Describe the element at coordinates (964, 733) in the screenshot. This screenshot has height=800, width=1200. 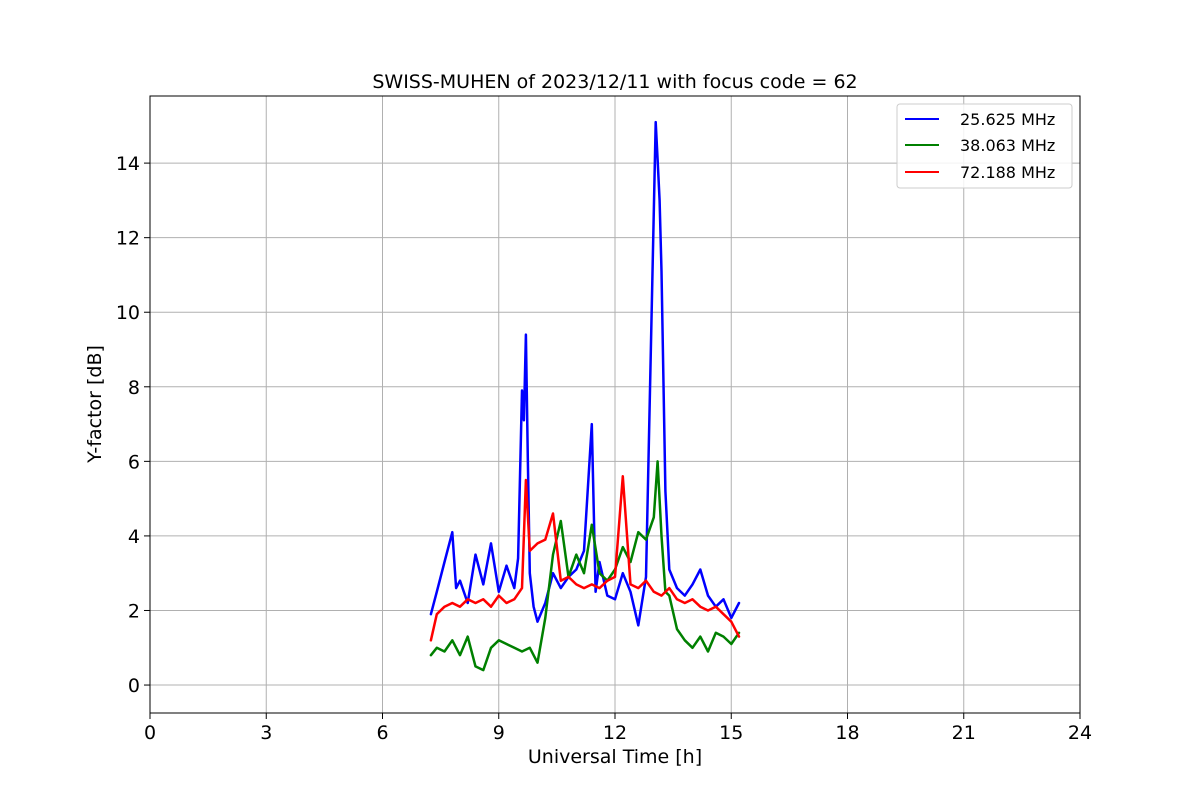
I see `x-tick-label: 21` at that location.